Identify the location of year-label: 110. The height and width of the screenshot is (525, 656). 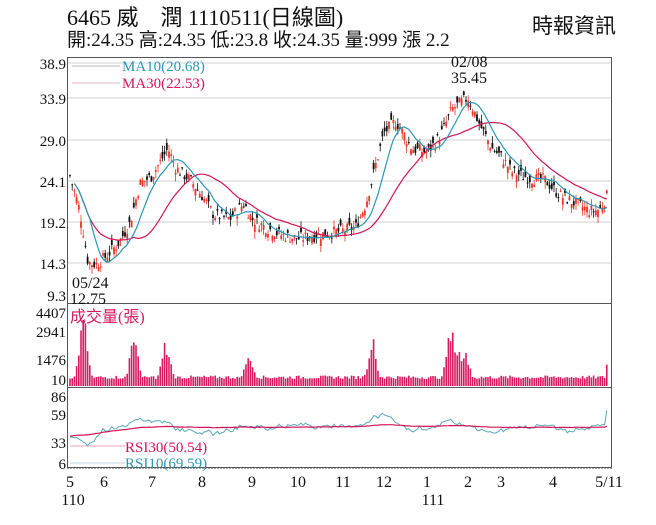
(72, 500).